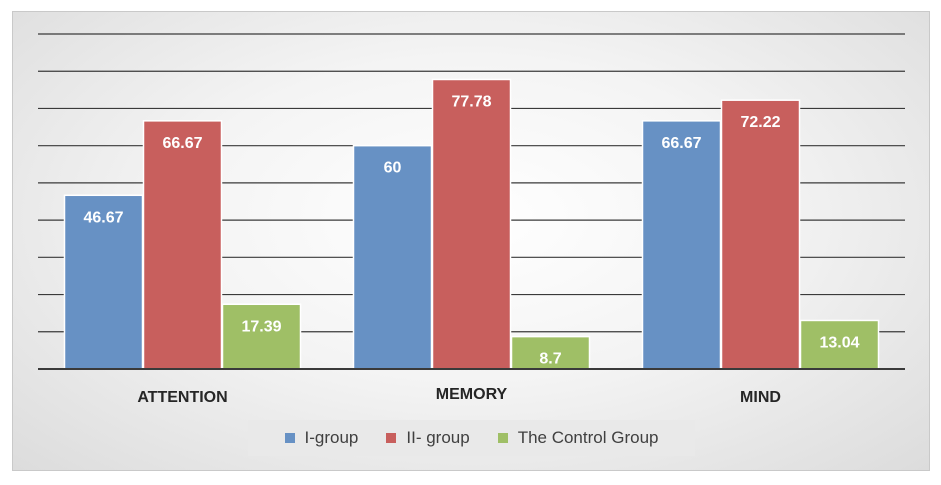  Describe the element at coordinates (471, 438) in the screenshot. I see `chart-legend: I-group II- group The Control Group` at that location.